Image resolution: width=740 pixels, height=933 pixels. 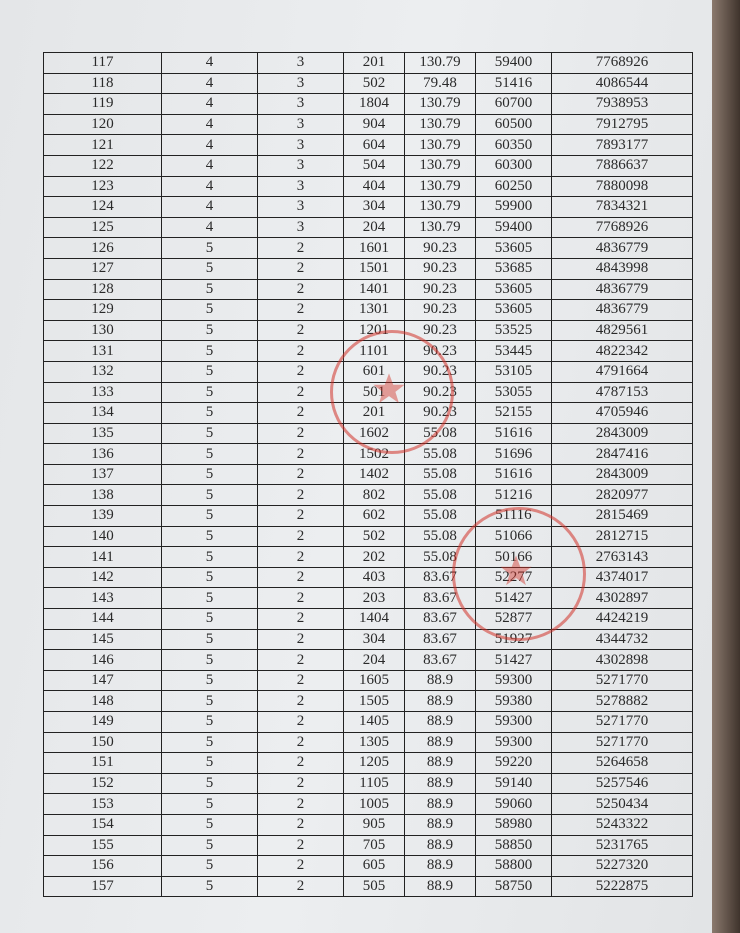 What do you see at coordinates (622, 330) in the screenshot?
I see `table-cell: 4829561` at bounding box center [622, 330].